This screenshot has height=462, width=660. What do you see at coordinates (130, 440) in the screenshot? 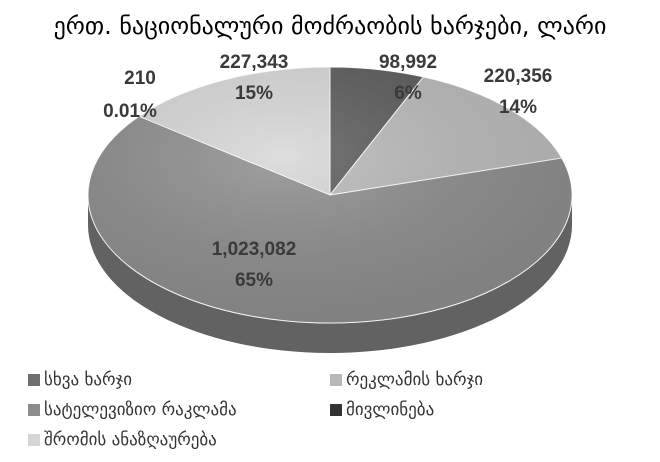
I see `legend-label: შრომის ანაზღაურება` at bounding box center [130, 440].